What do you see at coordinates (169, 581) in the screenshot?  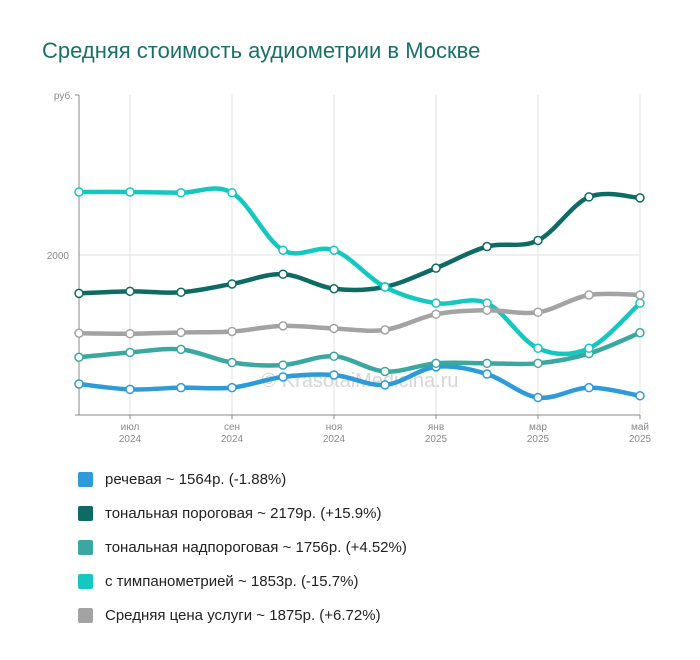 I see `legend-series-name: с тимпанометрией` at bounding box center [169, 581].